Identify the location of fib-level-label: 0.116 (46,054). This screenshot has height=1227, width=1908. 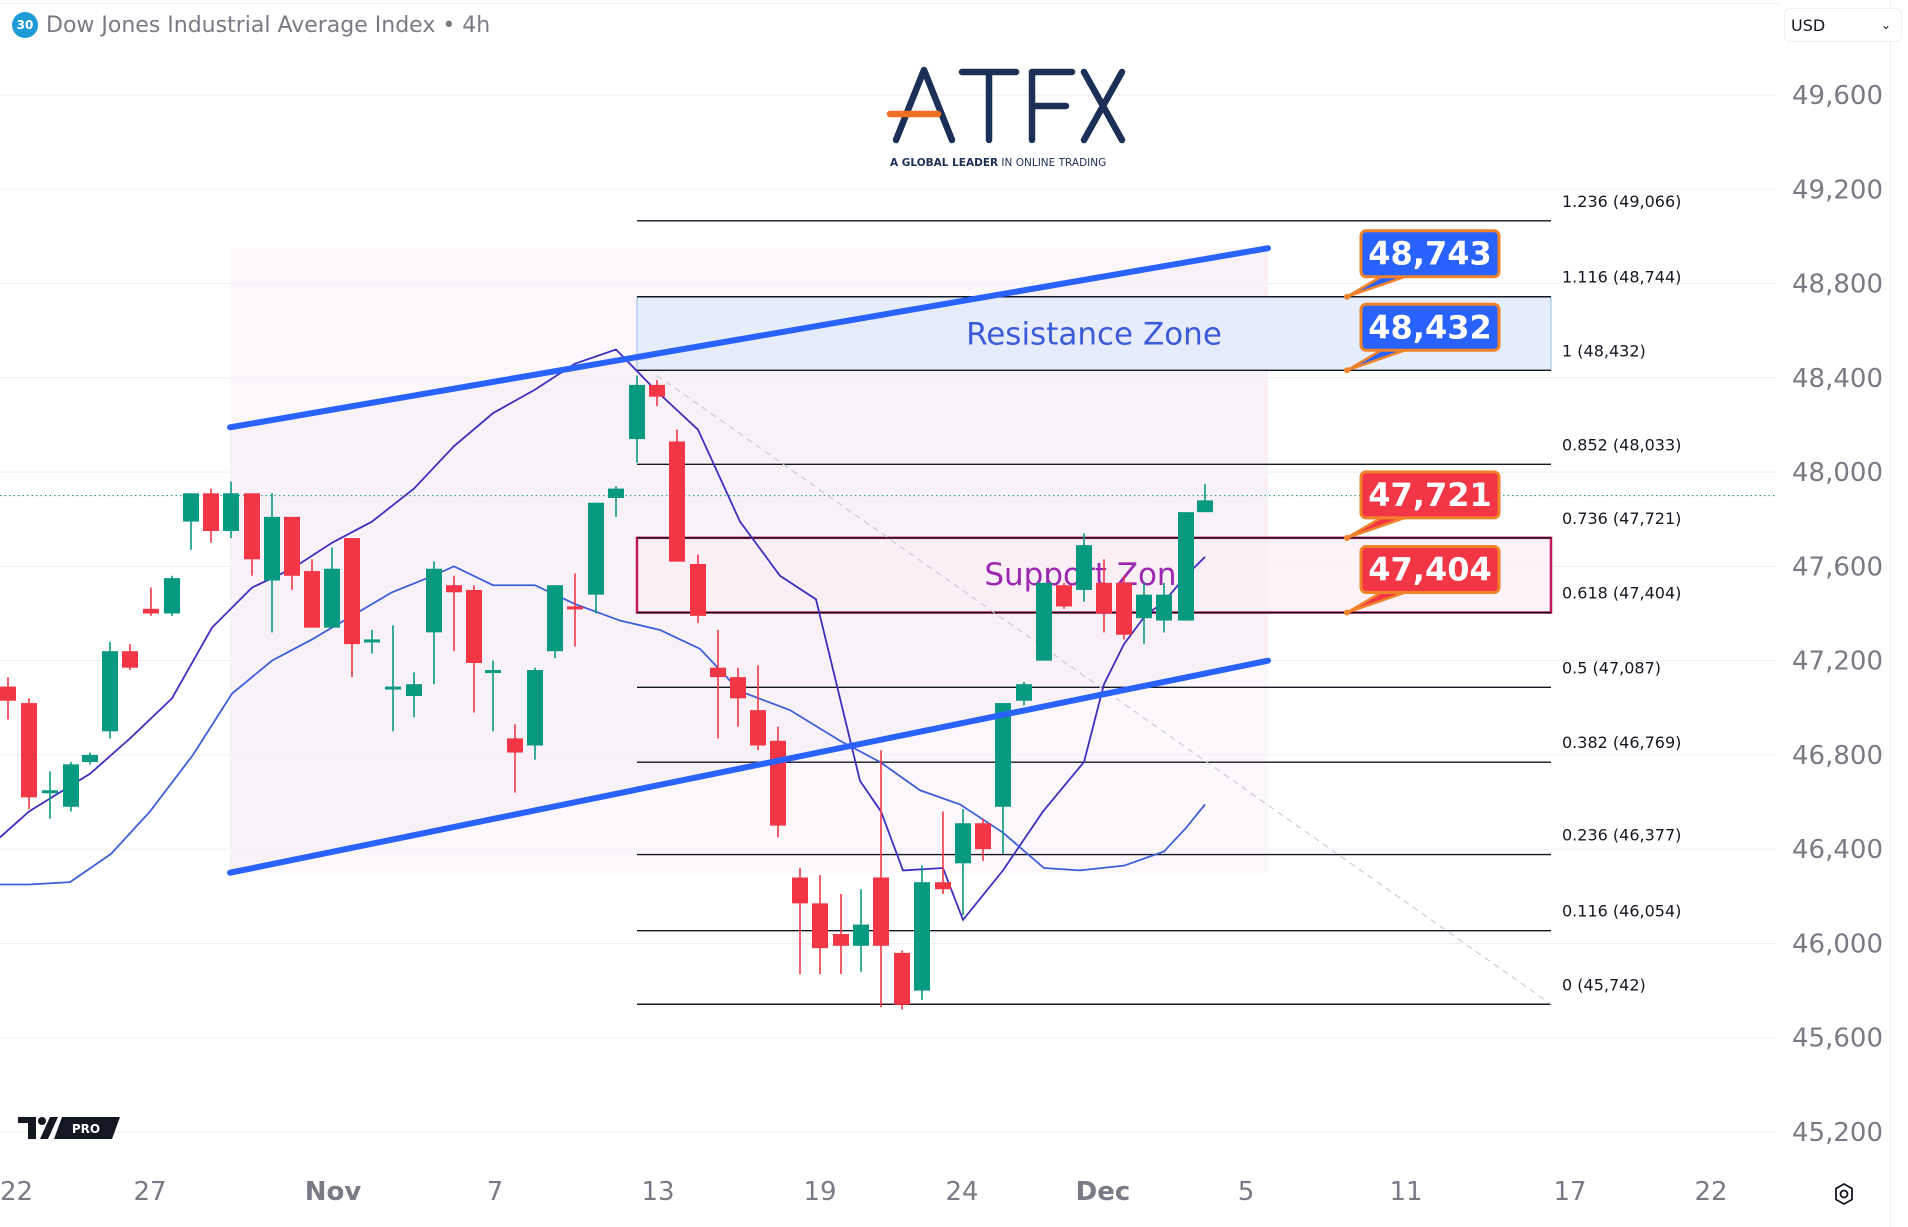
(1621, 911).